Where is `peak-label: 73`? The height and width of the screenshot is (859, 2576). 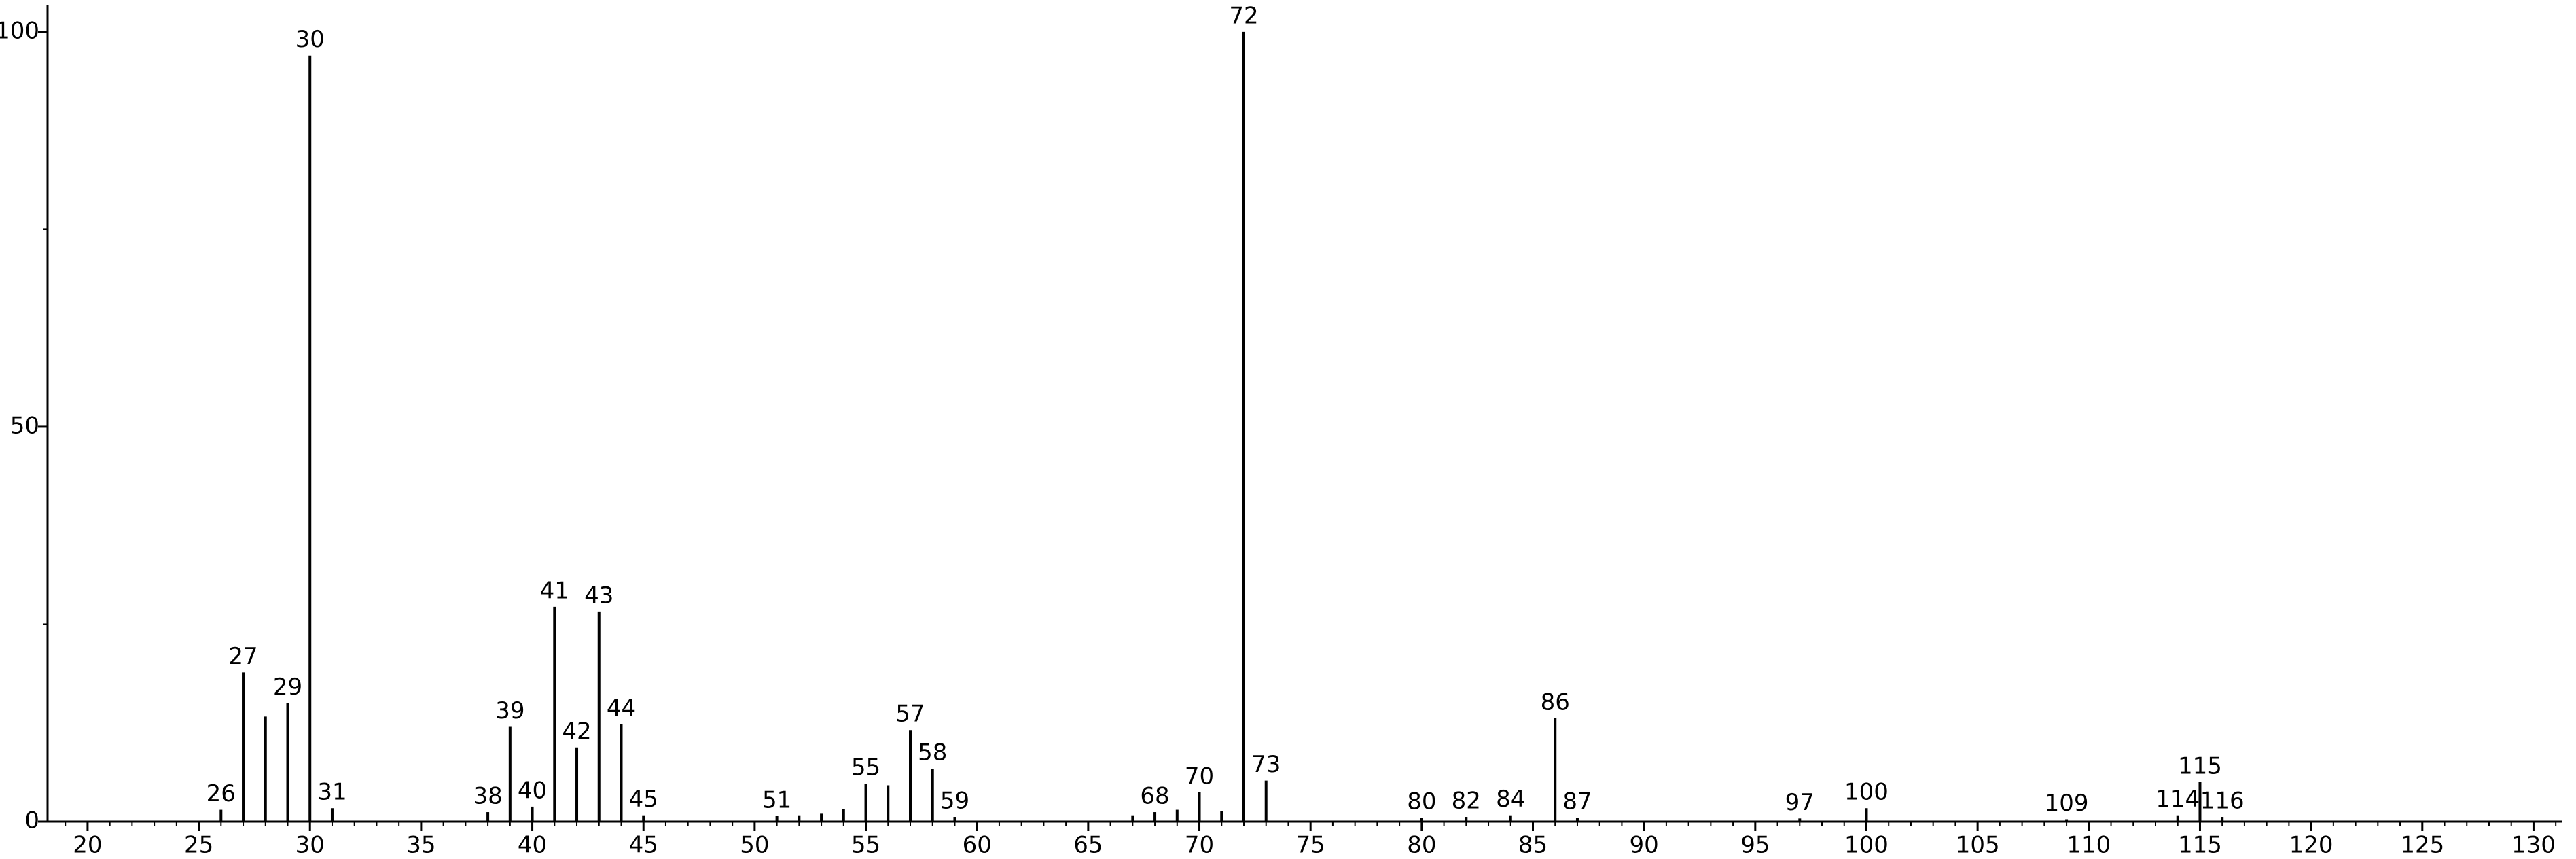
peak-label: 73 is located at coordinates (1266, 764).